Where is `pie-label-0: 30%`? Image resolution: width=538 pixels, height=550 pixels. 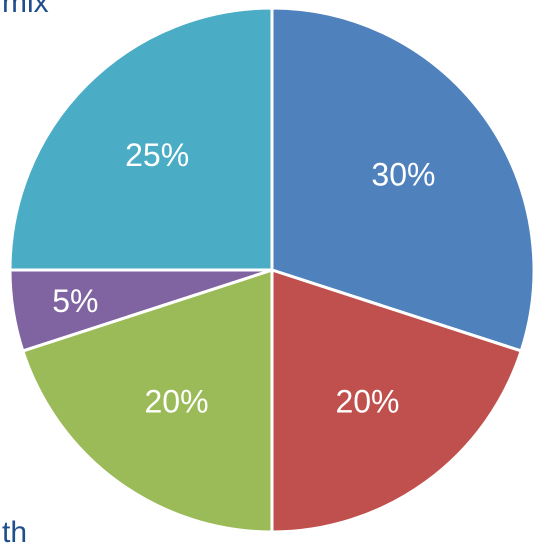
pie-label-0: 30% is located at coordinates (403, 175).